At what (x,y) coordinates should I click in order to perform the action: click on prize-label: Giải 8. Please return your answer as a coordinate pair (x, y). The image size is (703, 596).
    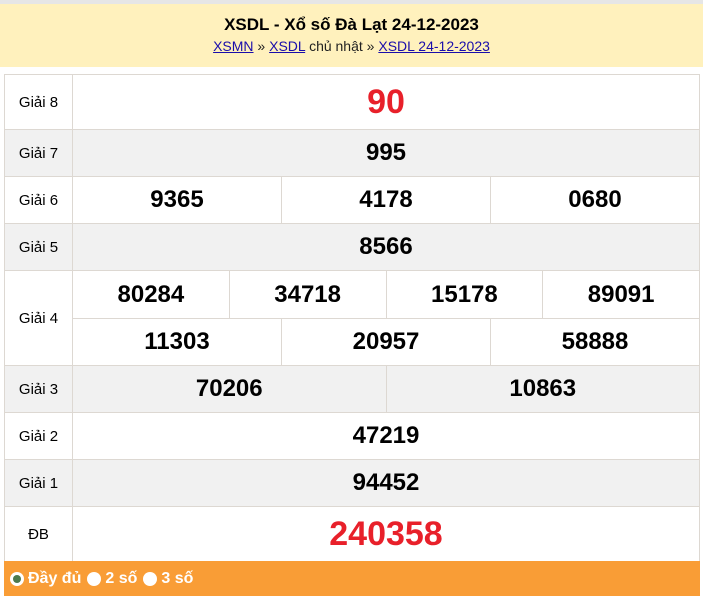
    Looking at the image, I should click on (38, 102).